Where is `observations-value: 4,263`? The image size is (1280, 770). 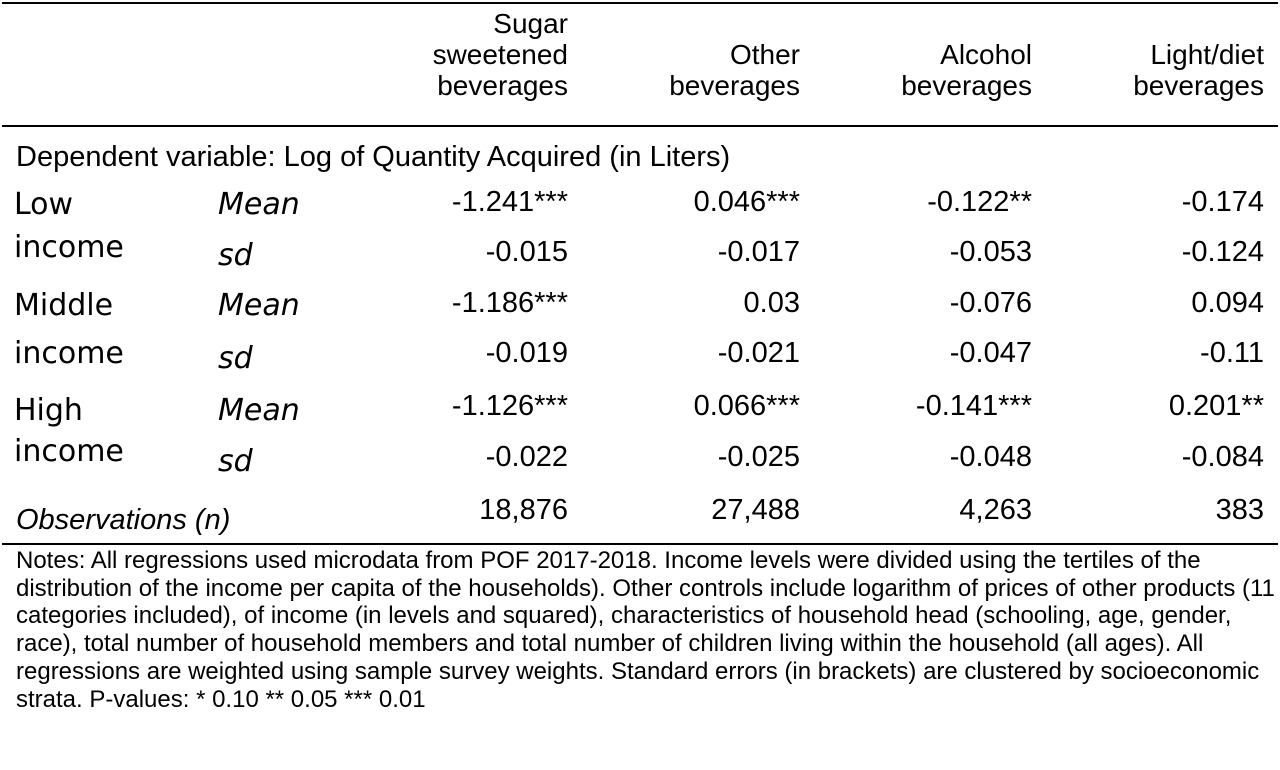
observations-value: 4,263 is located at coordinates (995, 510).